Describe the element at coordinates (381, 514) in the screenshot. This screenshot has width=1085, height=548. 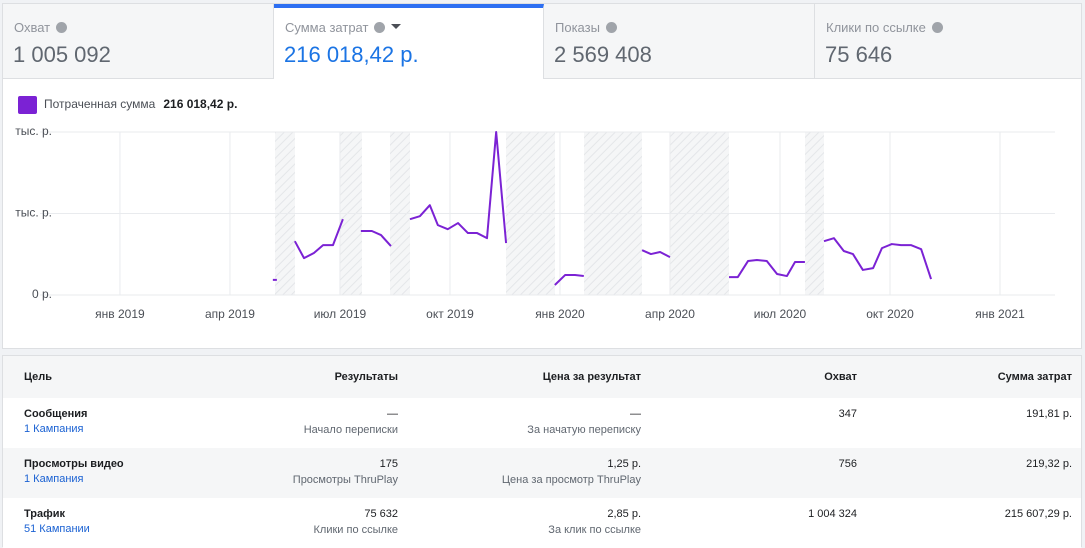
I see `results: 75 632` at that location.